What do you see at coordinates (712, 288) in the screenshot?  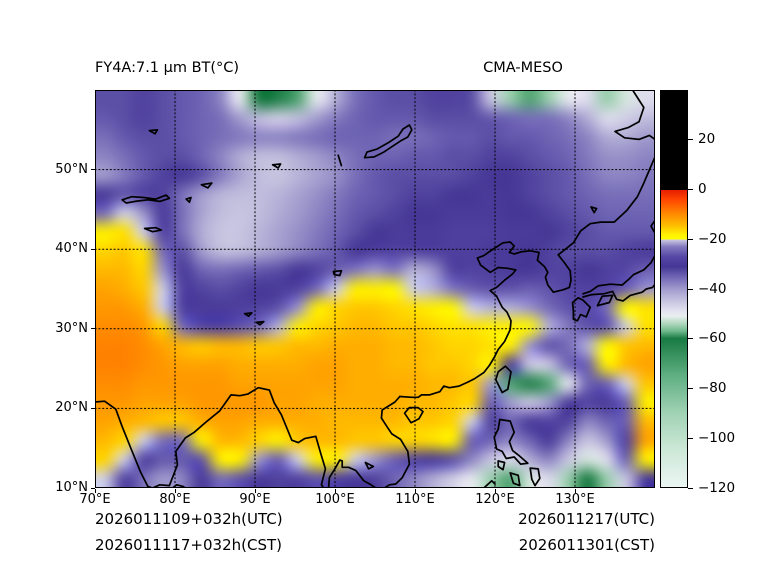 I see `colorbar-tick-label: −40` at bounding box center [712, 288].